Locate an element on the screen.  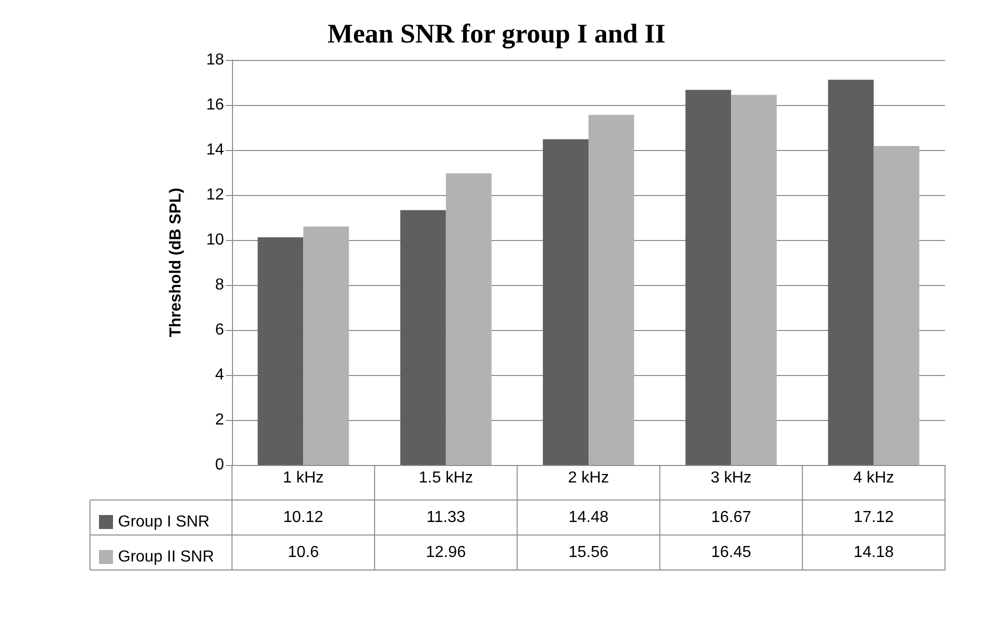
y-tick-label: 12 is located at coordinates (215, 195).